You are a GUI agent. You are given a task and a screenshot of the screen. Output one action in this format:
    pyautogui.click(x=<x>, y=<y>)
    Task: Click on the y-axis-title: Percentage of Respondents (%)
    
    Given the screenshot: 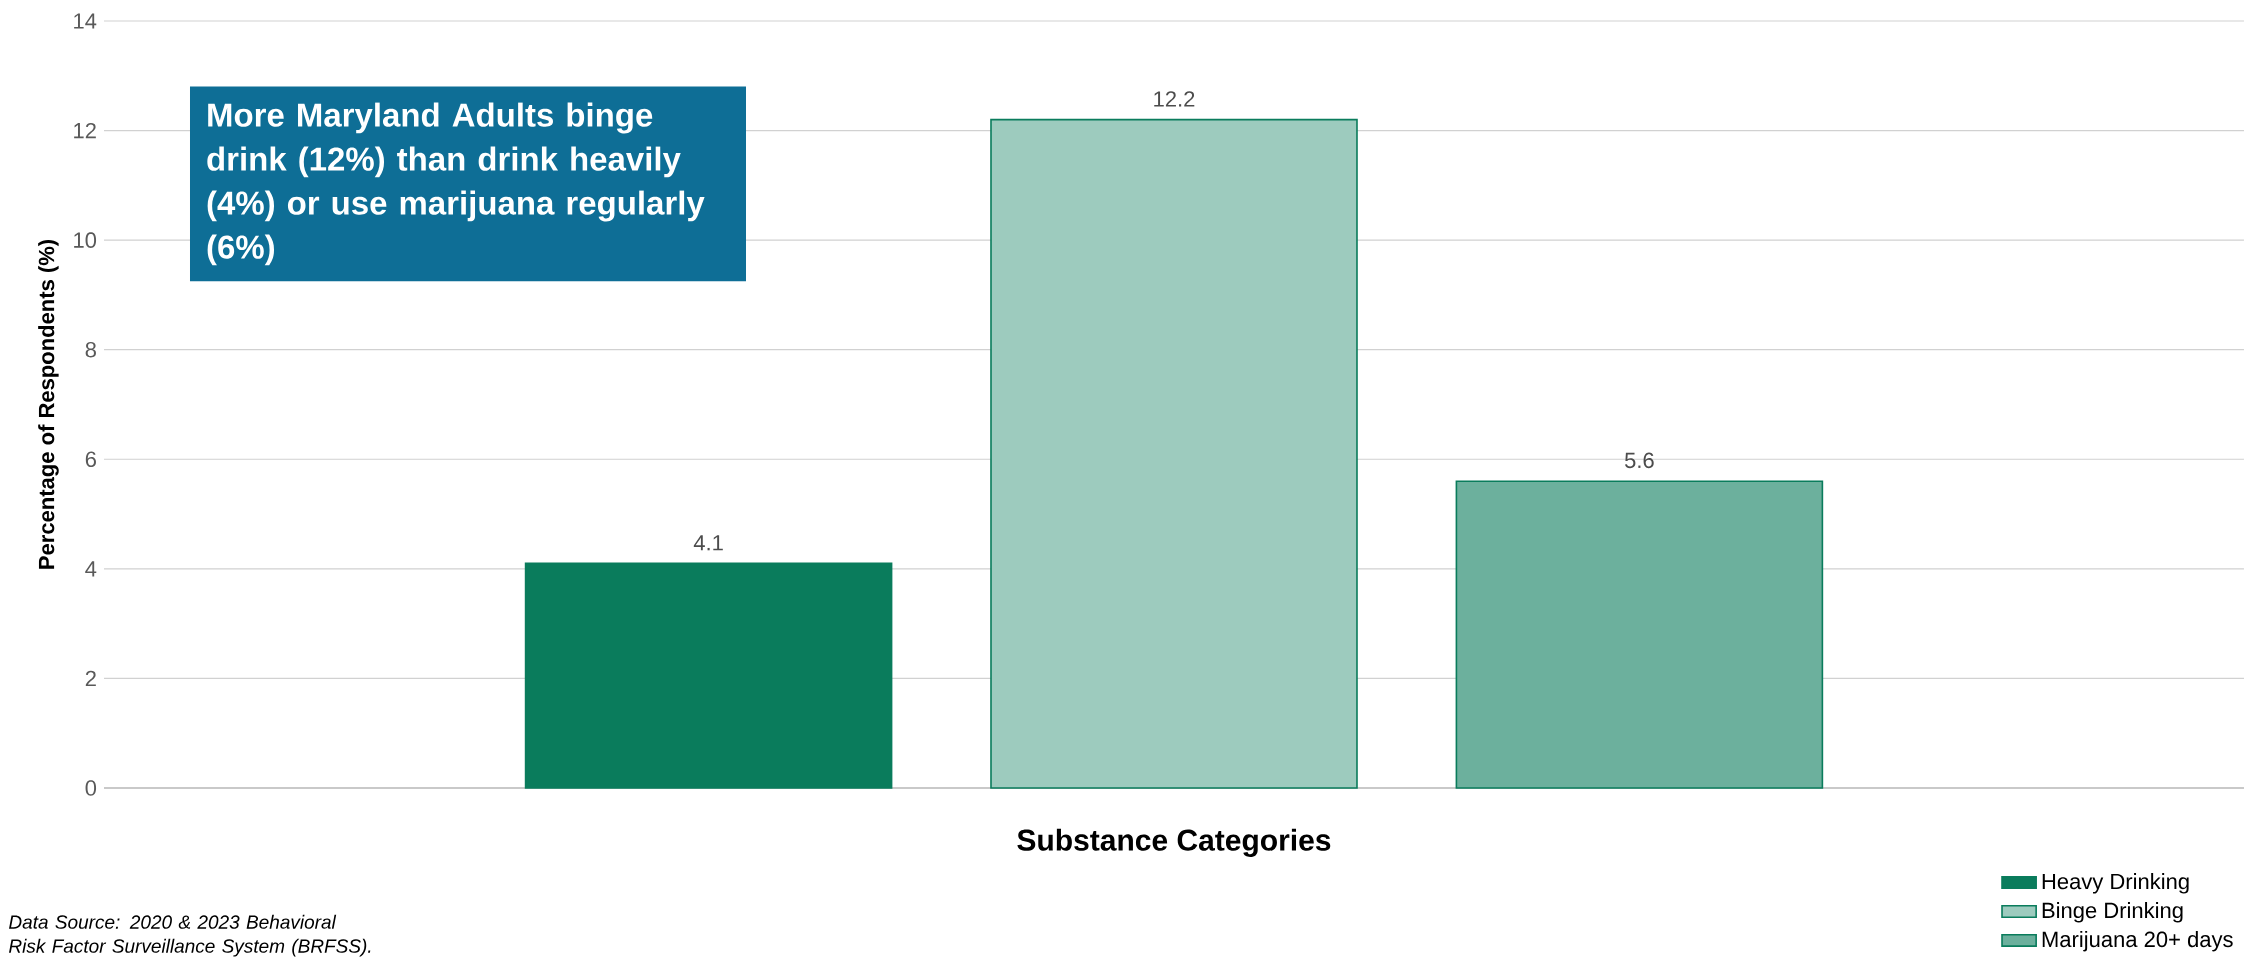 What is the action you would take?
    pyautogui.click(x=48, y=404)
    